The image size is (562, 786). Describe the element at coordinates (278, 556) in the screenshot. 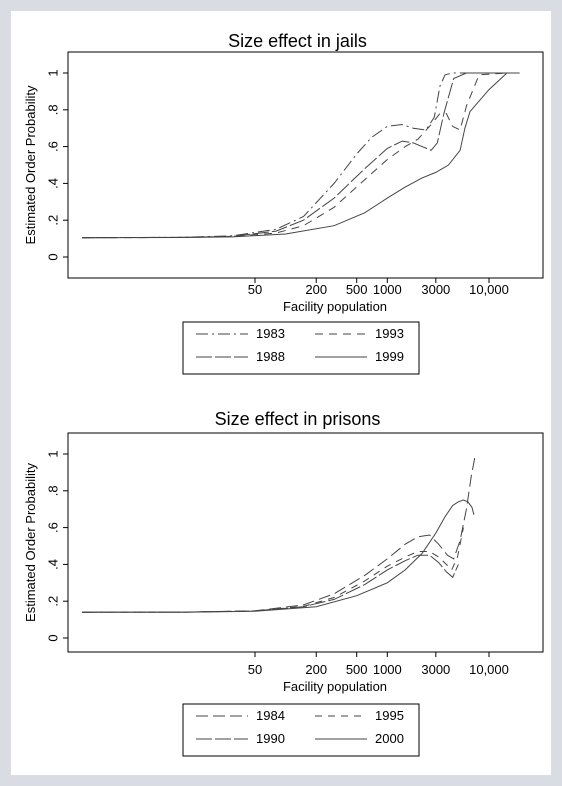

I see `series-line-2000` at that location.